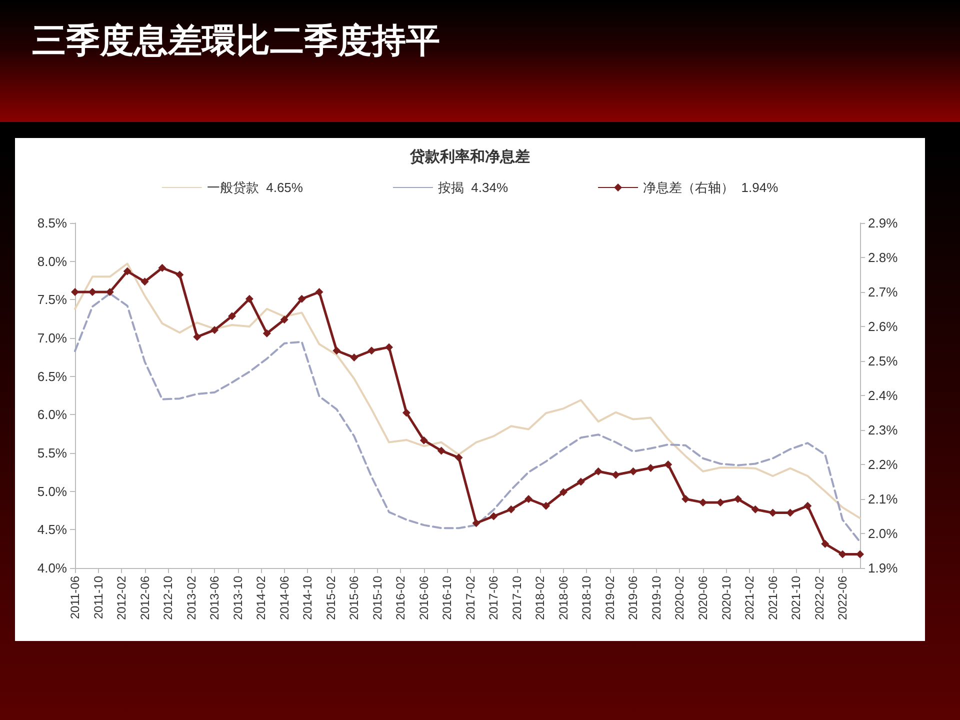 This screenshot has width=960, height=720. I want to click on x-tick-label: 2017-06, so click(493, 598).